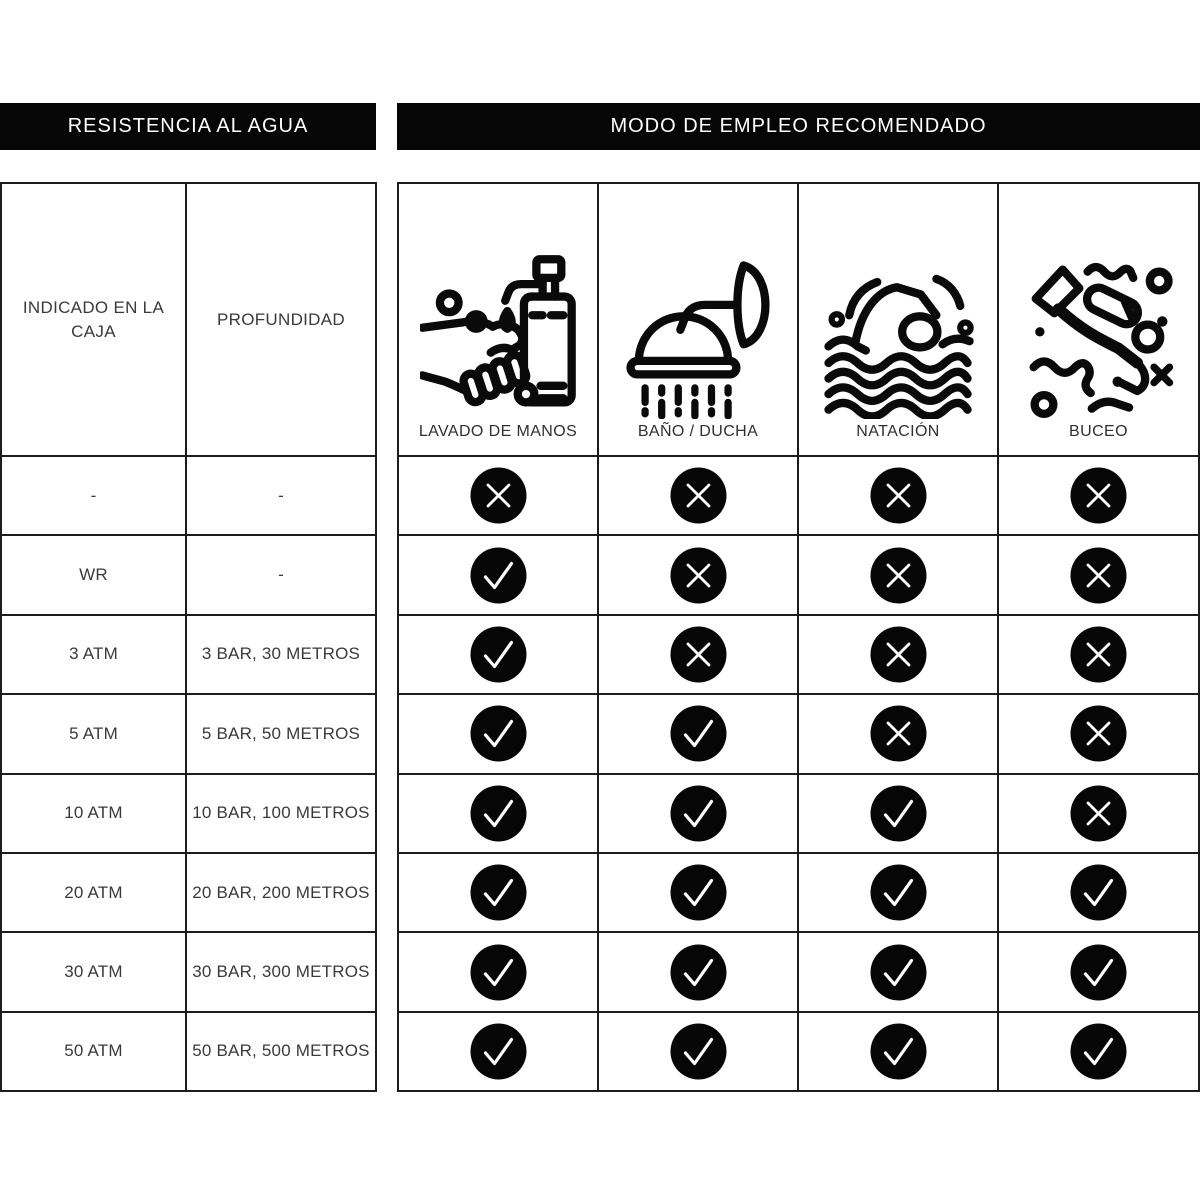 Image resolution: width=1200 pixels, height=1200 pixels. Describe the element at coordinates (93, 892) in the screenshot. I see `caja-cell: 20 ATM` at that location.